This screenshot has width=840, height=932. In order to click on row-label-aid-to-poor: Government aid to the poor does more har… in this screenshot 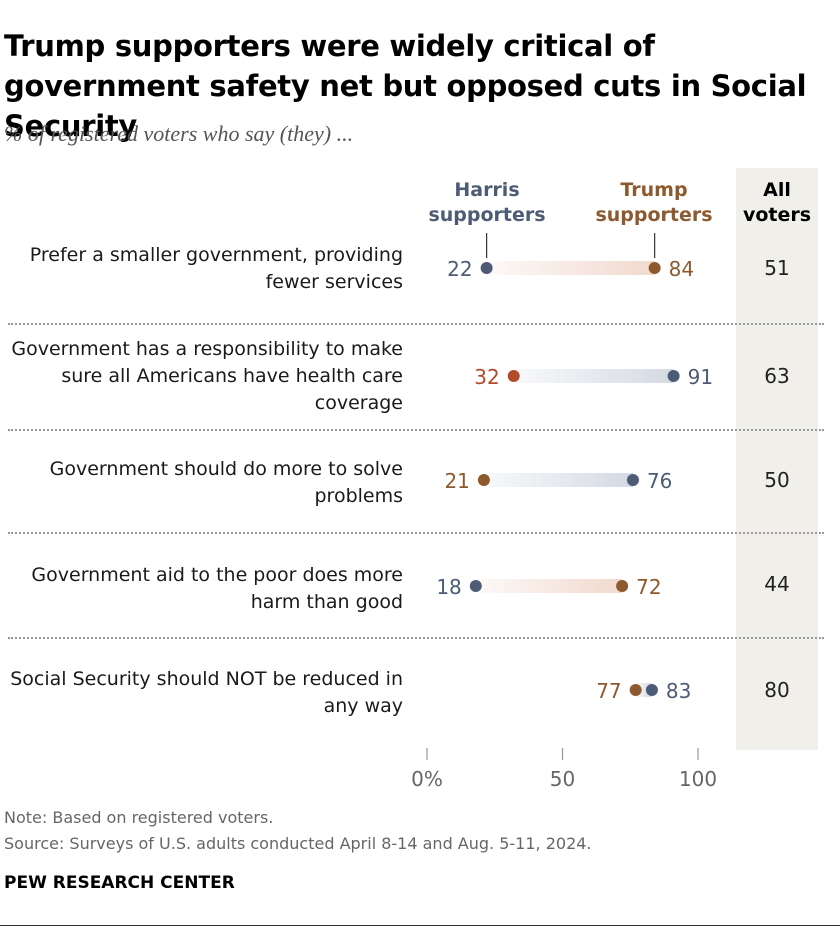, I will do `click(217, 588)`.